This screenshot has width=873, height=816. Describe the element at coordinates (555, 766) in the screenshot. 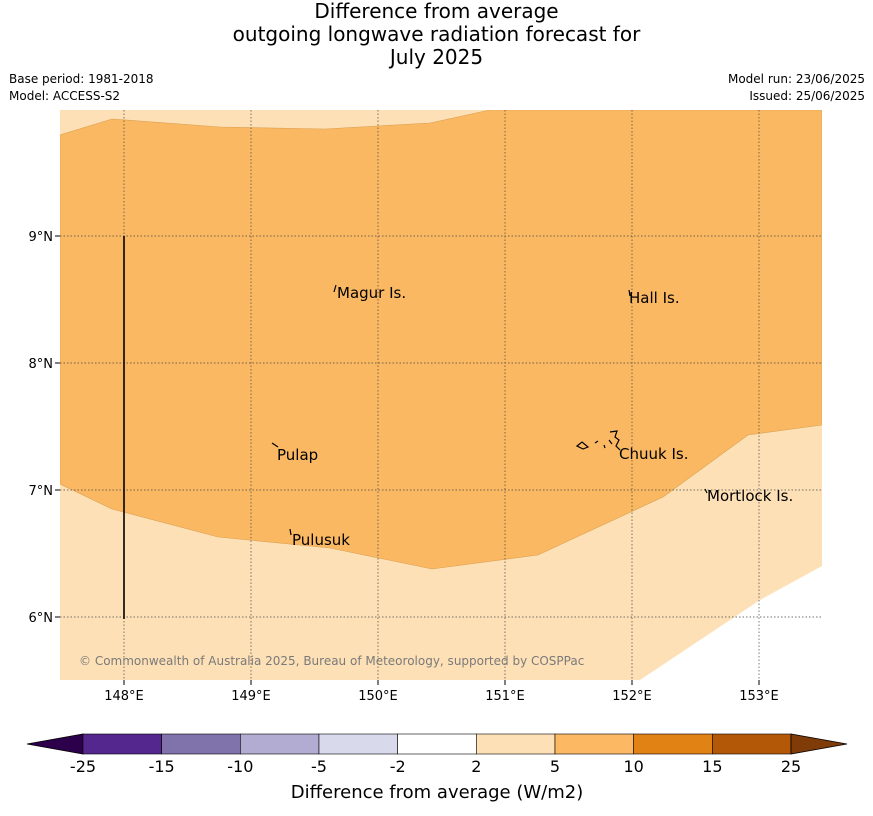

I see `colorbar-tick-label: 5` at that location.